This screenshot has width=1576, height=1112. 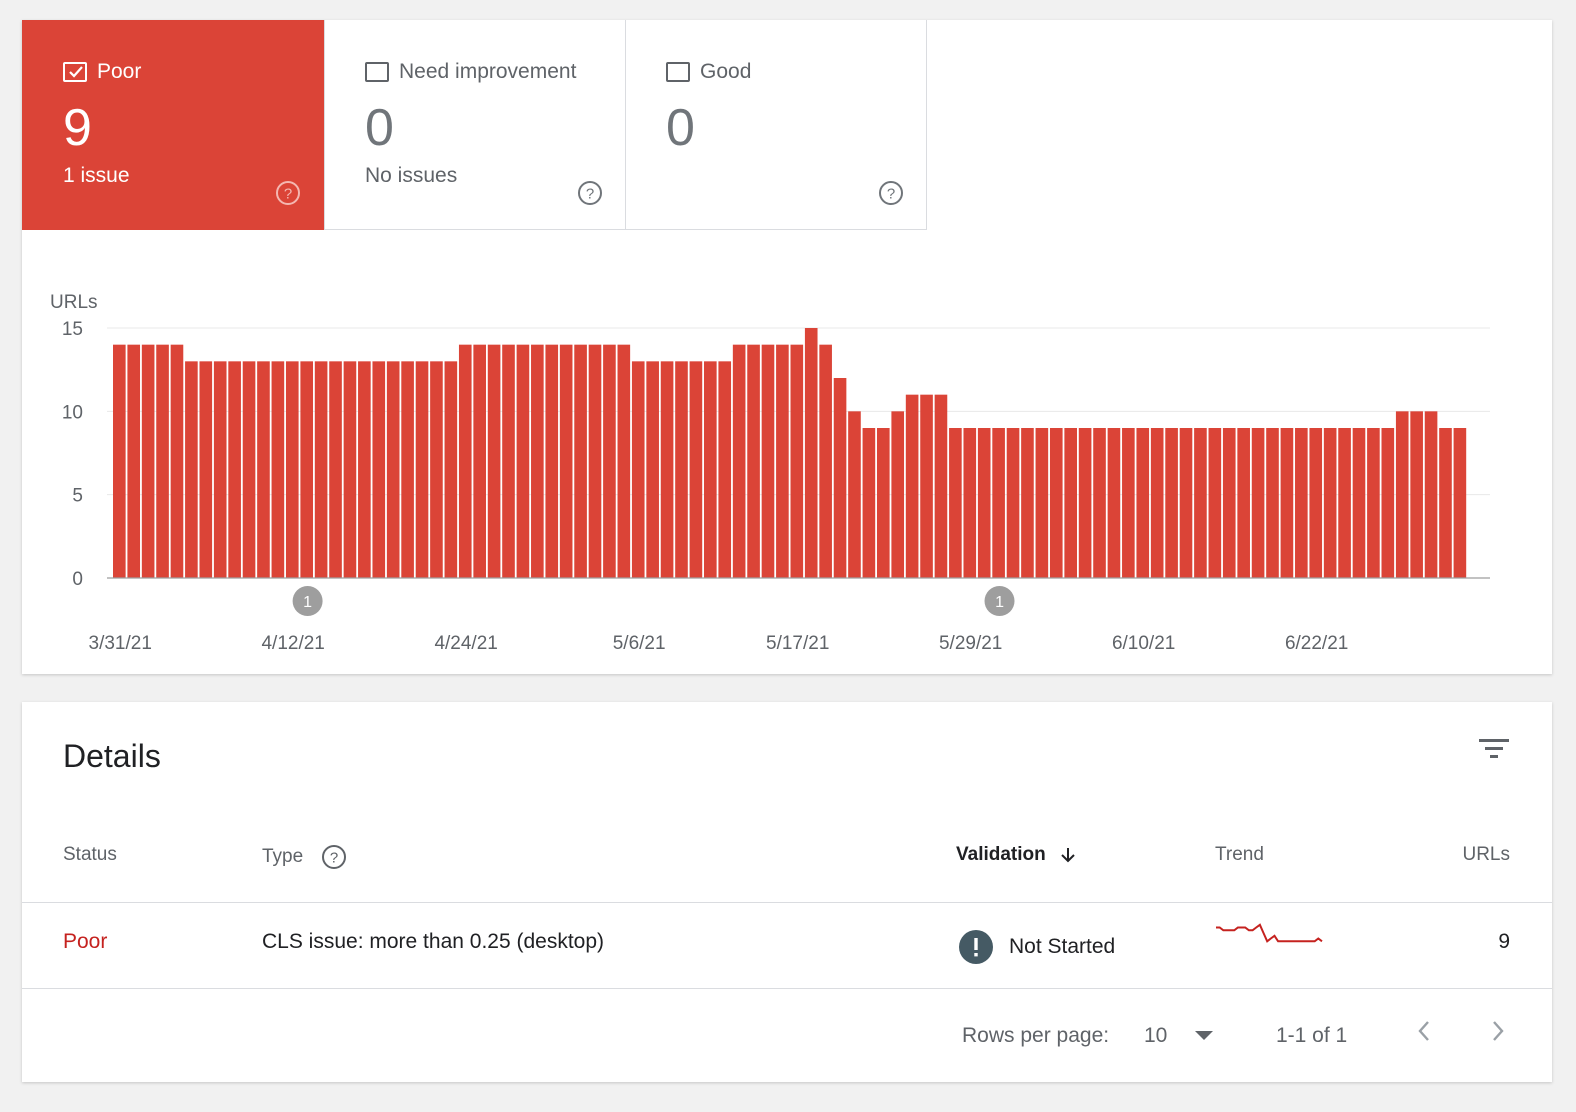 I want to click on column-header-validation: Validation, so click(x=1017, y=855).